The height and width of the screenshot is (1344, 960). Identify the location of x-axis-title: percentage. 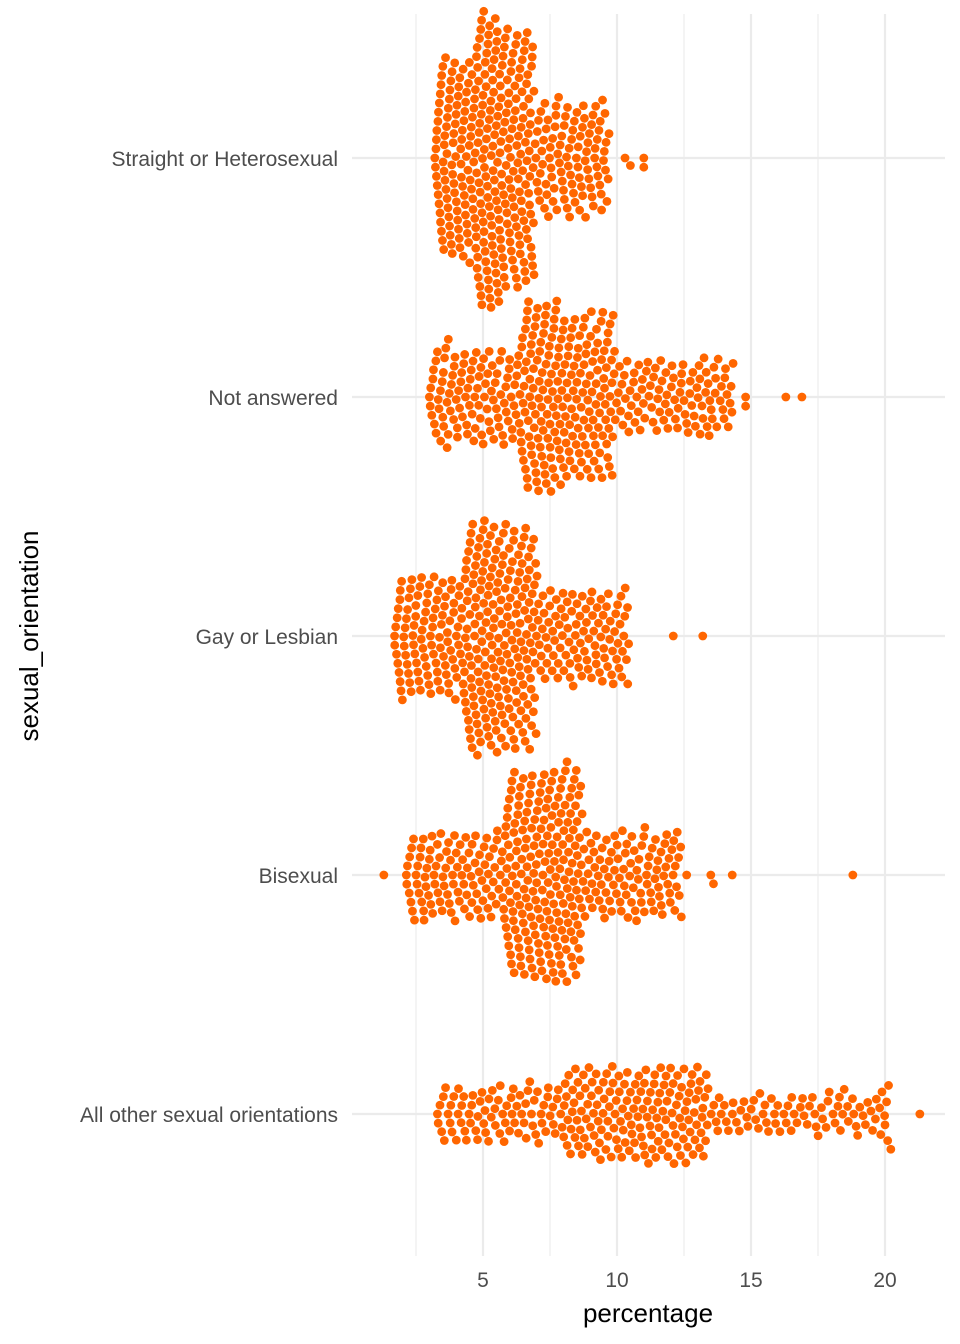
(648, 1313).